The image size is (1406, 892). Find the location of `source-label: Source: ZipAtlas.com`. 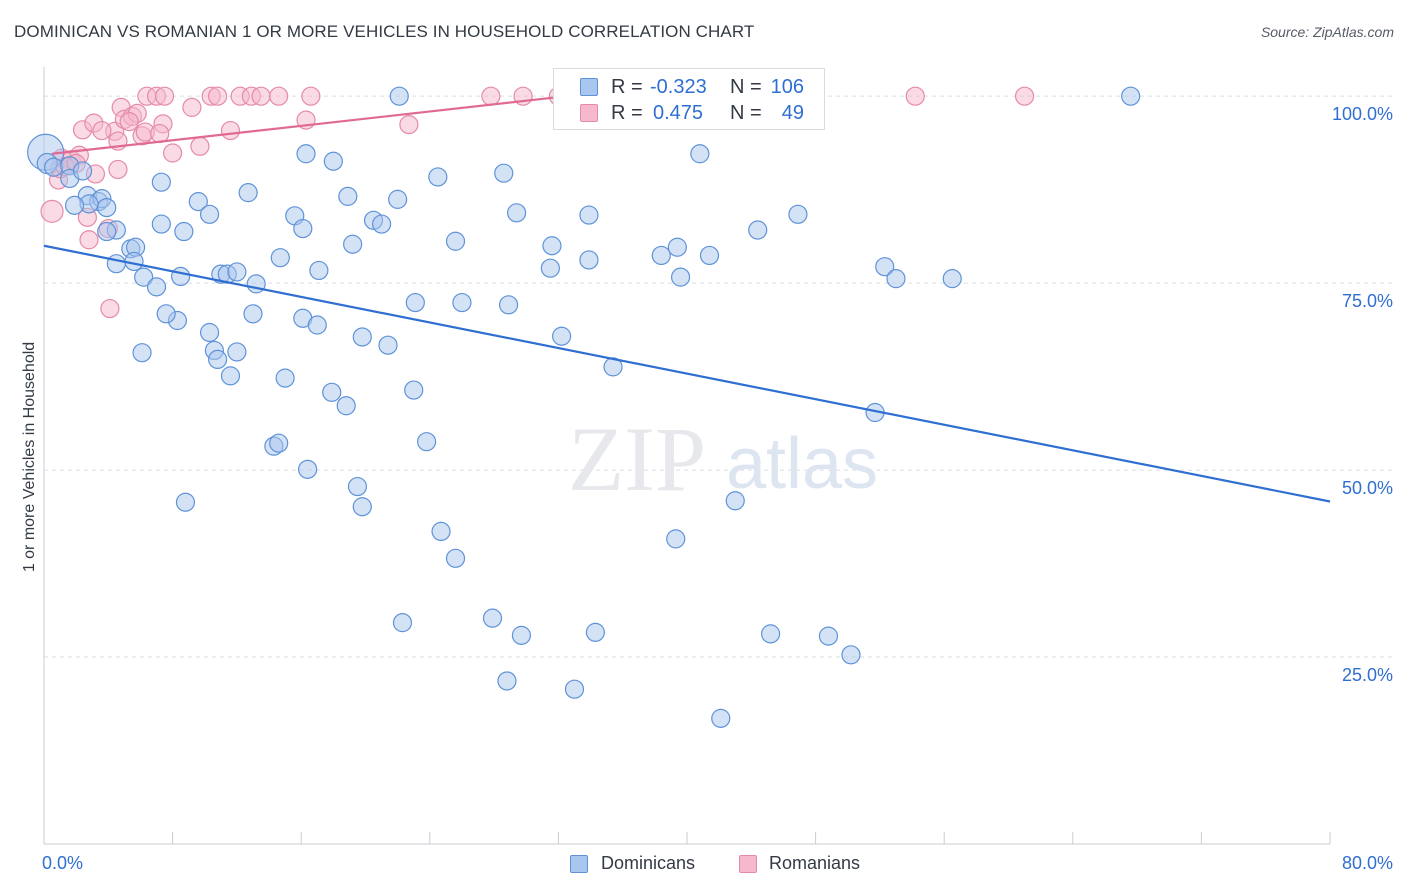

source-label: Source: ZipAtlas.com is located at coordinates (1327, 32).